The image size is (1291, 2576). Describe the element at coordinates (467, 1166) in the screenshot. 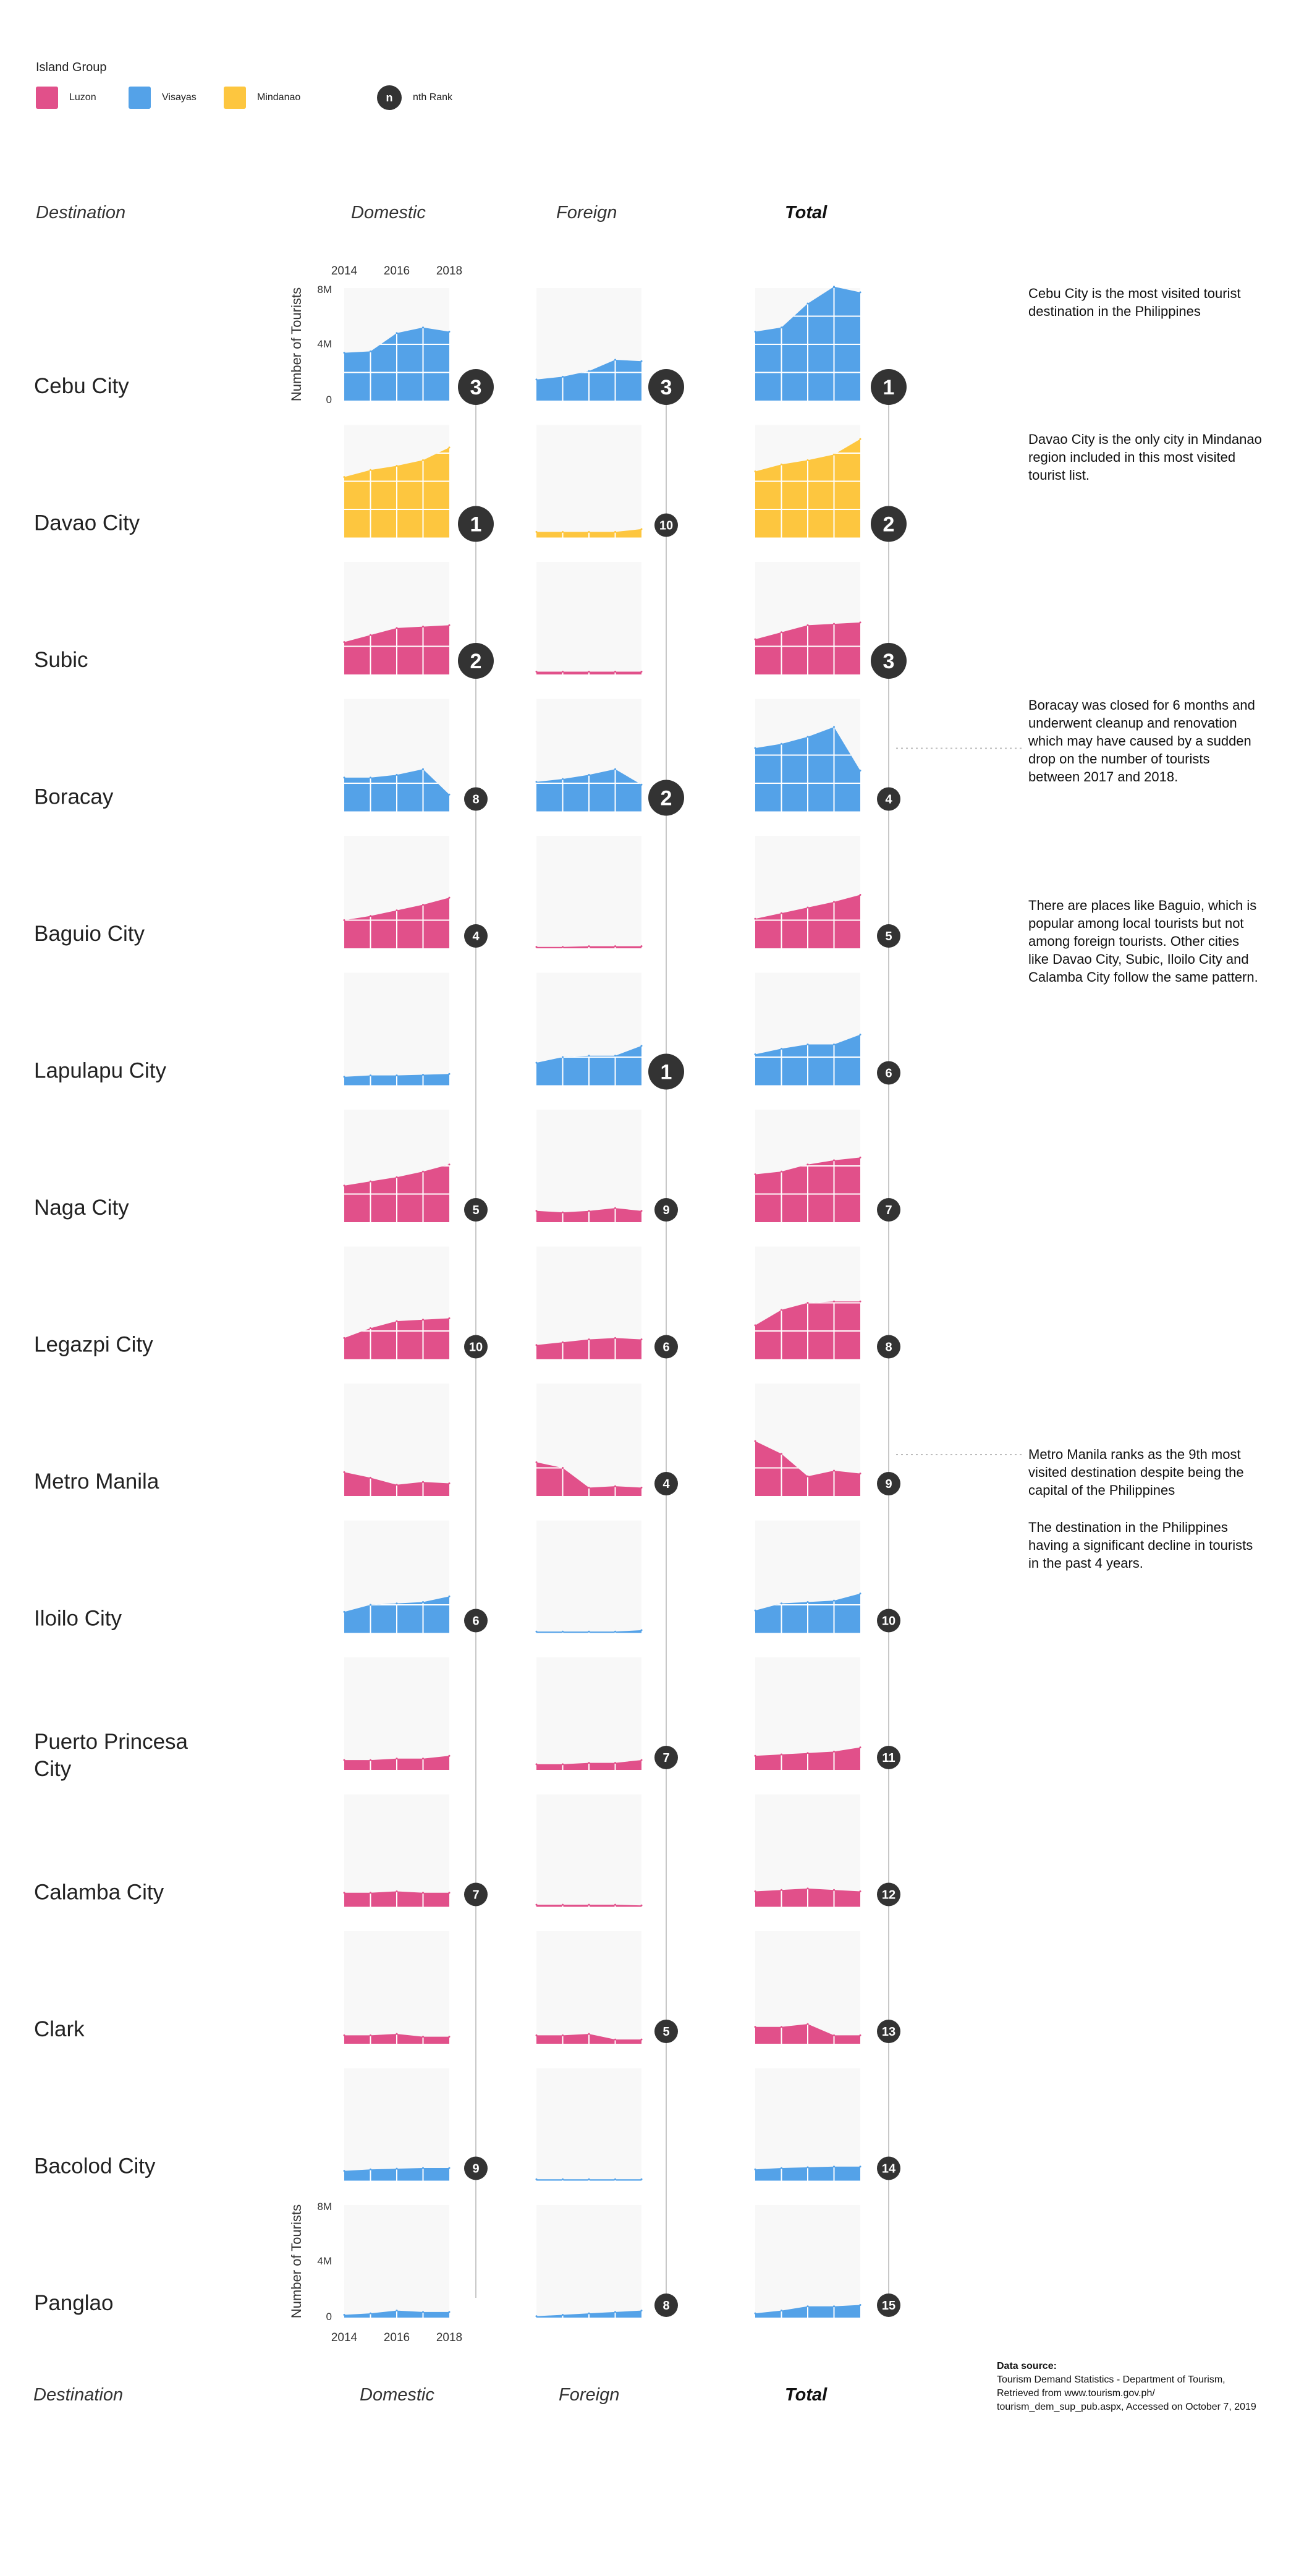

I see `destination-row: Naga City 5 9 7` at that location.